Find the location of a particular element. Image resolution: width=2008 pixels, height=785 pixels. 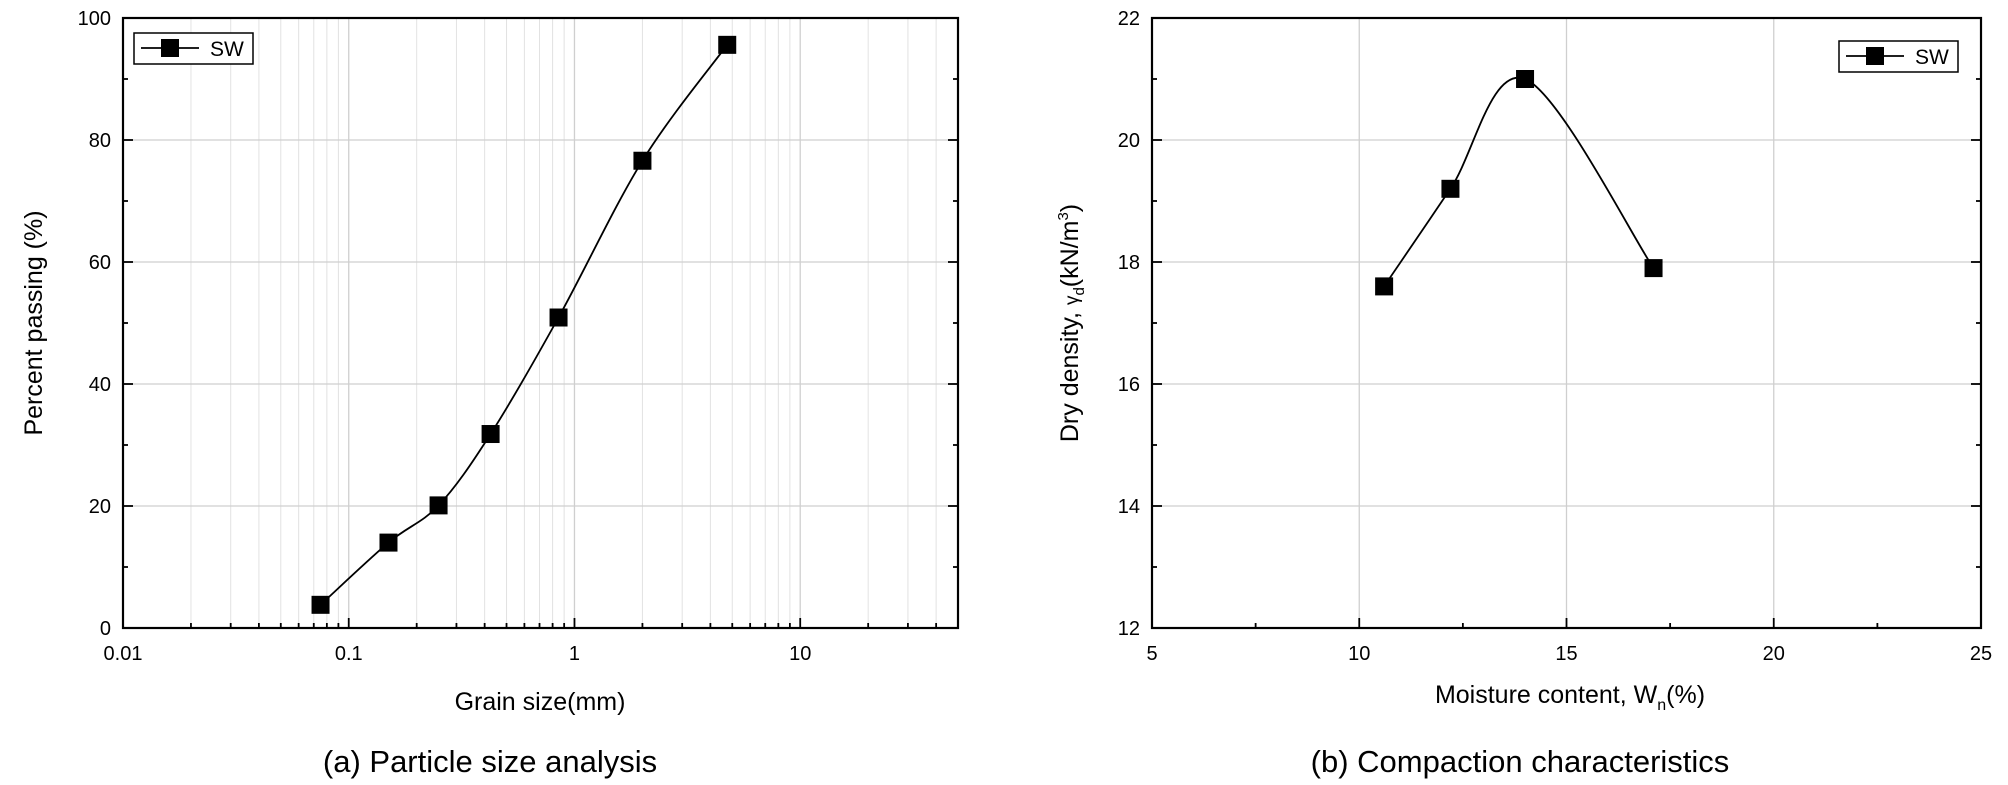

y-tick-label: 14 is located at coordinates (1129, 507).